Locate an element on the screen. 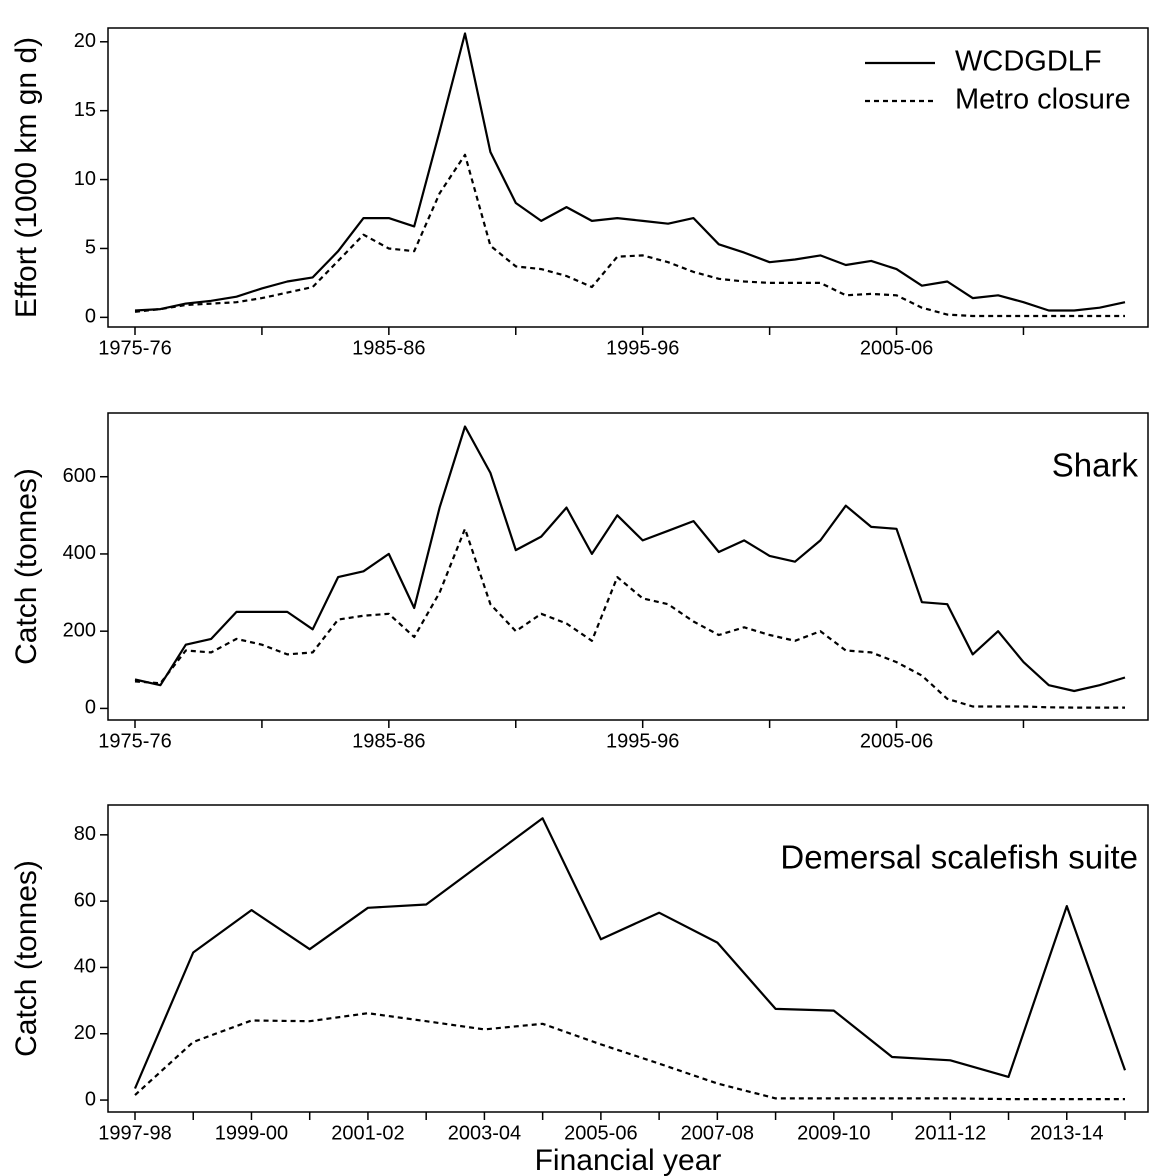 Image resolution: width=1165 pixels, height=1176 pixels. y-axis-label: Effort (1000 km gn d) is located at coordinates (26, 177).